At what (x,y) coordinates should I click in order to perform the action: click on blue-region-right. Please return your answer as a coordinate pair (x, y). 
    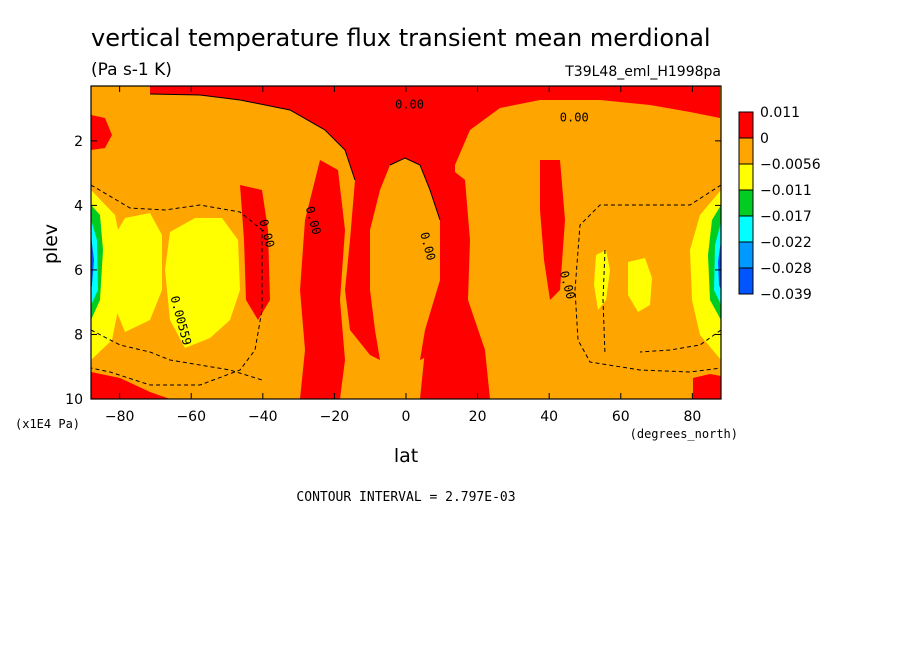
    Looking at the image, I should click on (719, 265).